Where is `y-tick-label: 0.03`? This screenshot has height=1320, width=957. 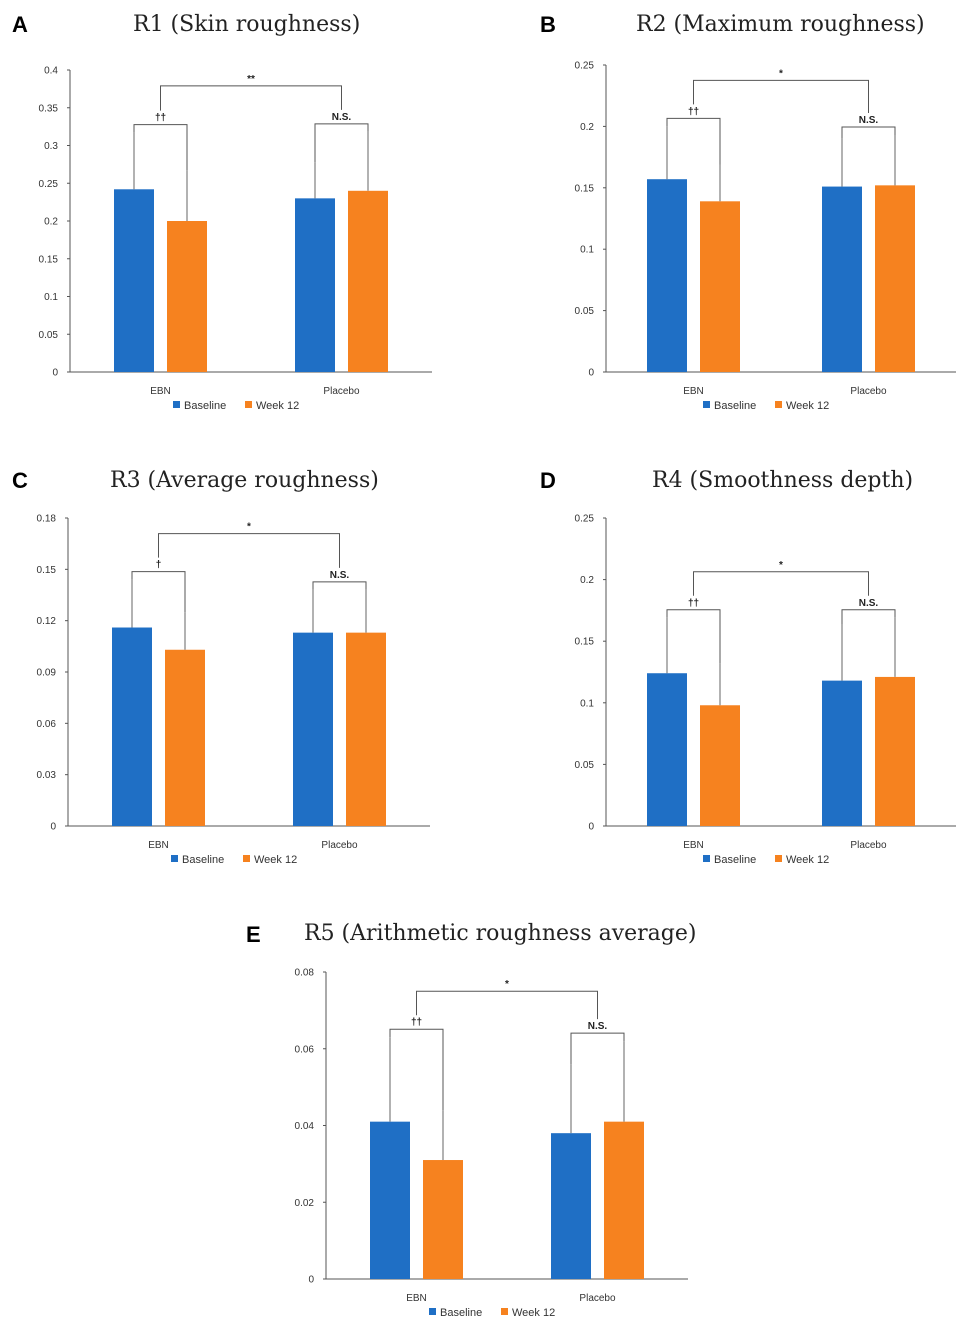
y-tick-label: 0.03 is located at coordinates (47, 775).